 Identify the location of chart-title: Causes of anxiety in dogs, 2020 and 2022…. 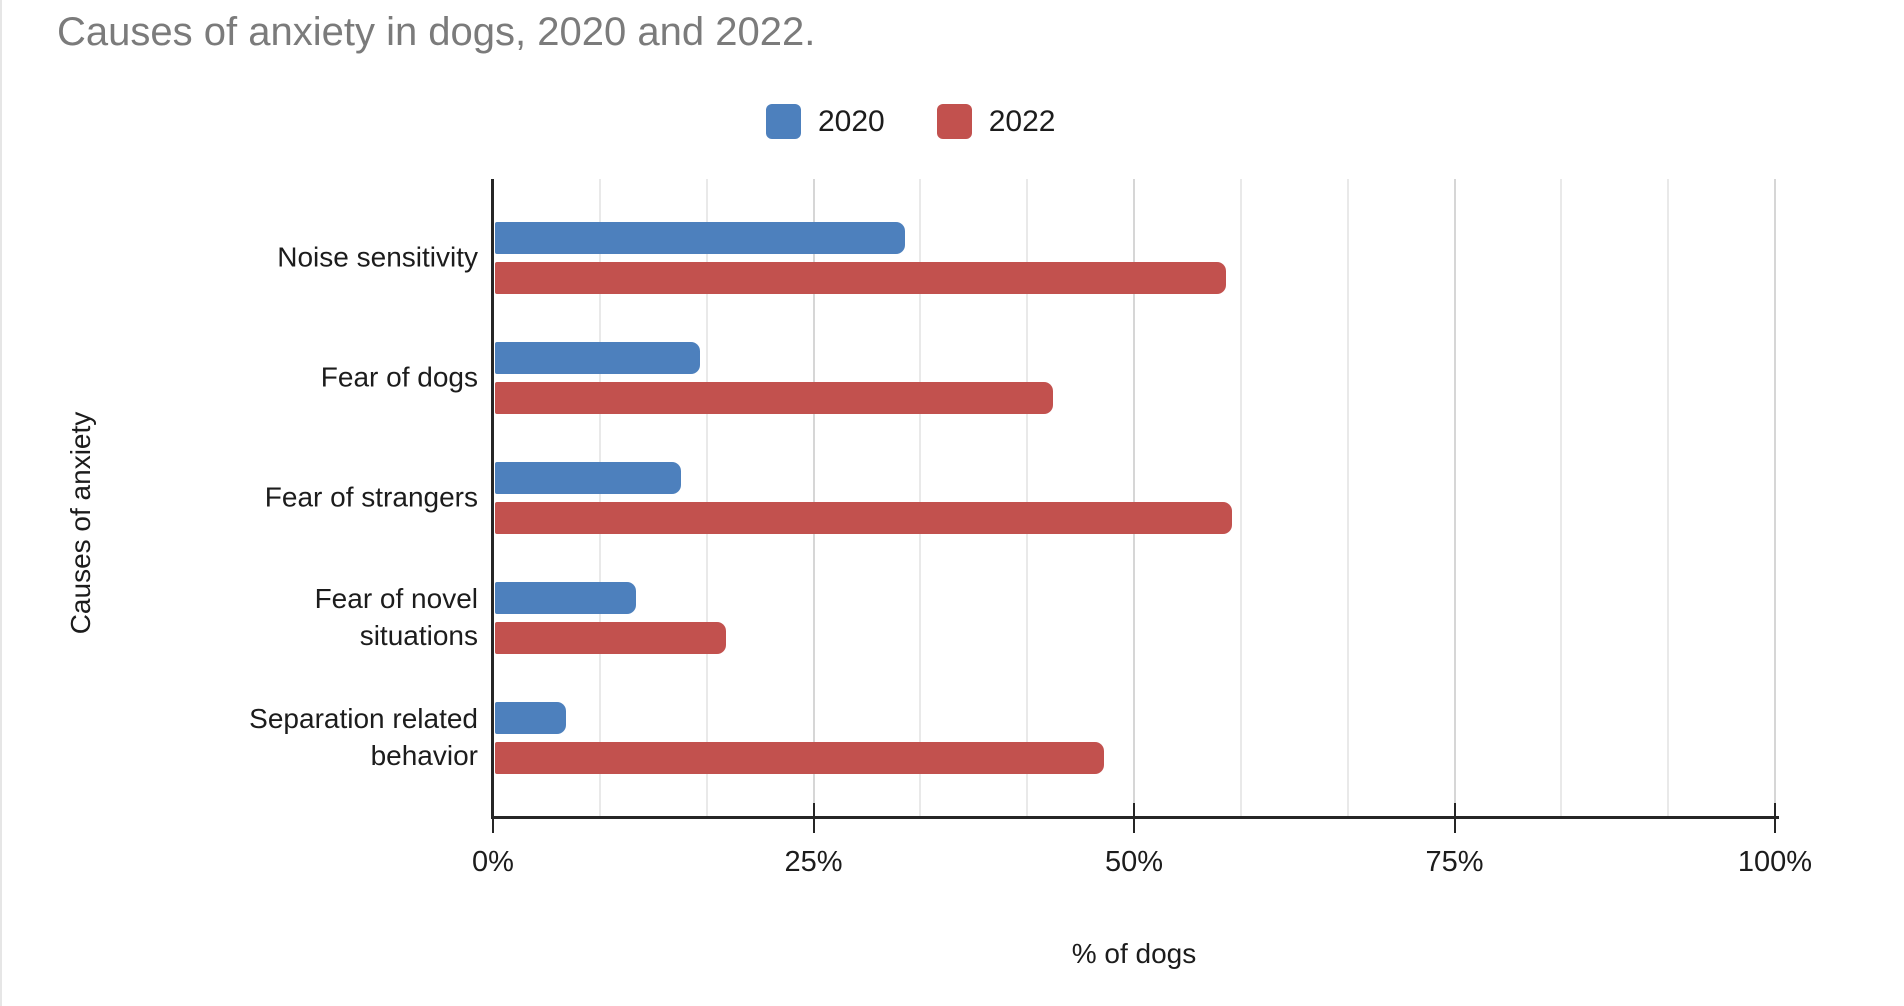
(436, 32).